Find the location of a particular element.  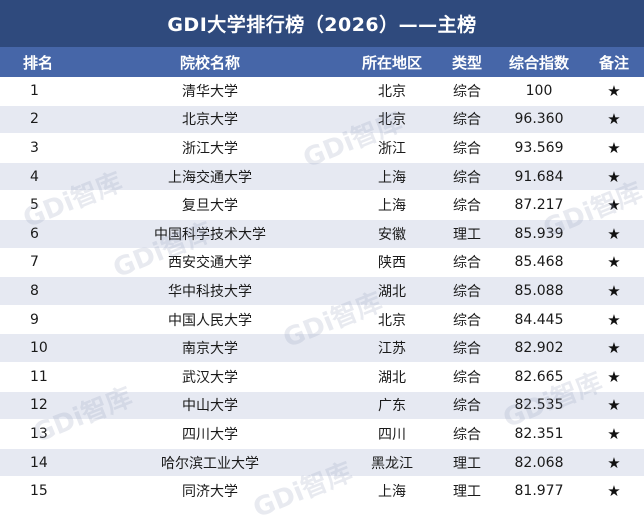

table-row: 1 清华大学 北京 综合 100 ★ is located at coordinates (322, 91).